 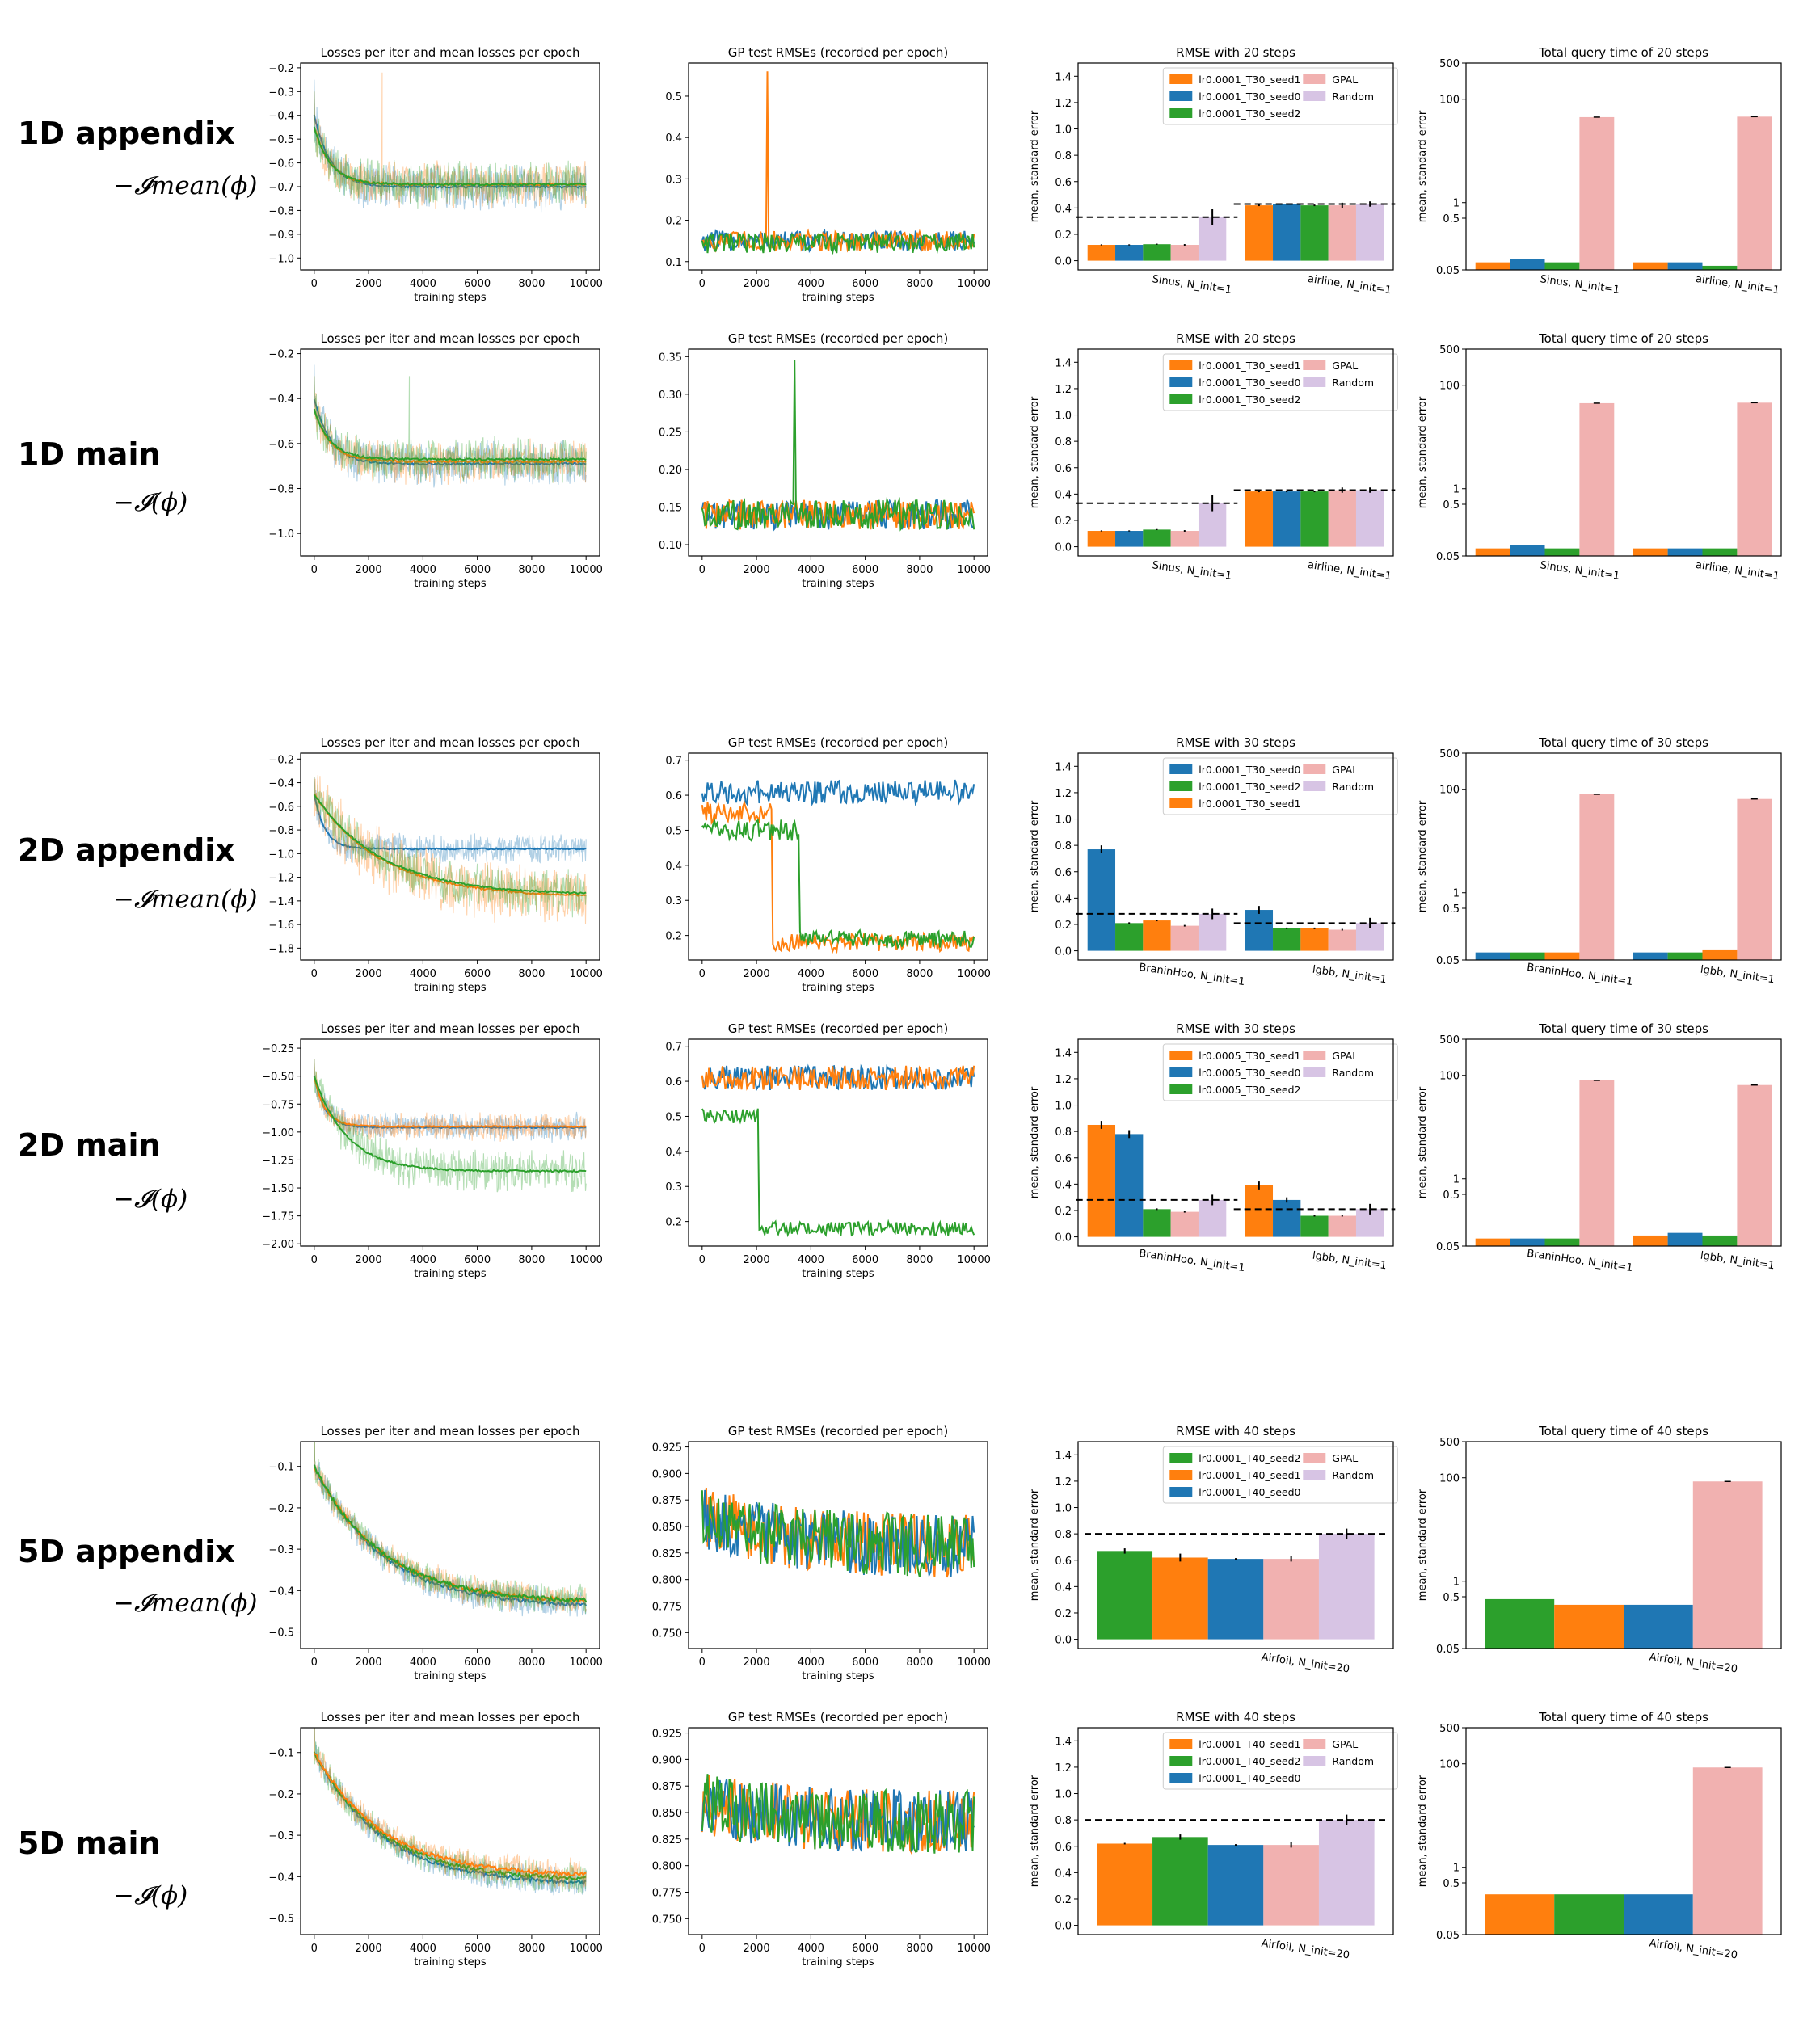 I want to click on y-tick-label: −1.75, so click(x=278, y=1217).